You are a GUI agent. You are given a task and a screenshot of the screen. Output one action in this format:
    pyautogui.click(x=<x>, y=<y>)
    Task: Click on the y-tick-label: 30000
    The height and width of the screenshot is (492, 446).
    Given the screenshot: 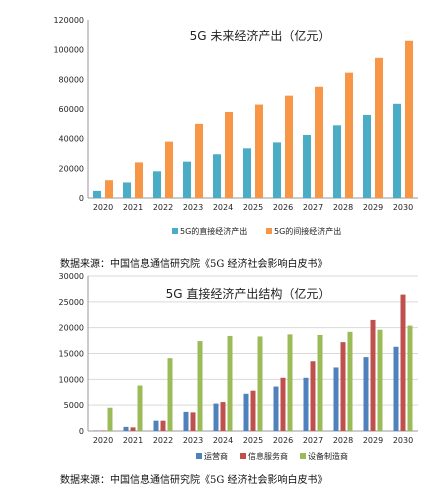 What is the action you would take?
    pyautogui.click(x=71, y=276)
    